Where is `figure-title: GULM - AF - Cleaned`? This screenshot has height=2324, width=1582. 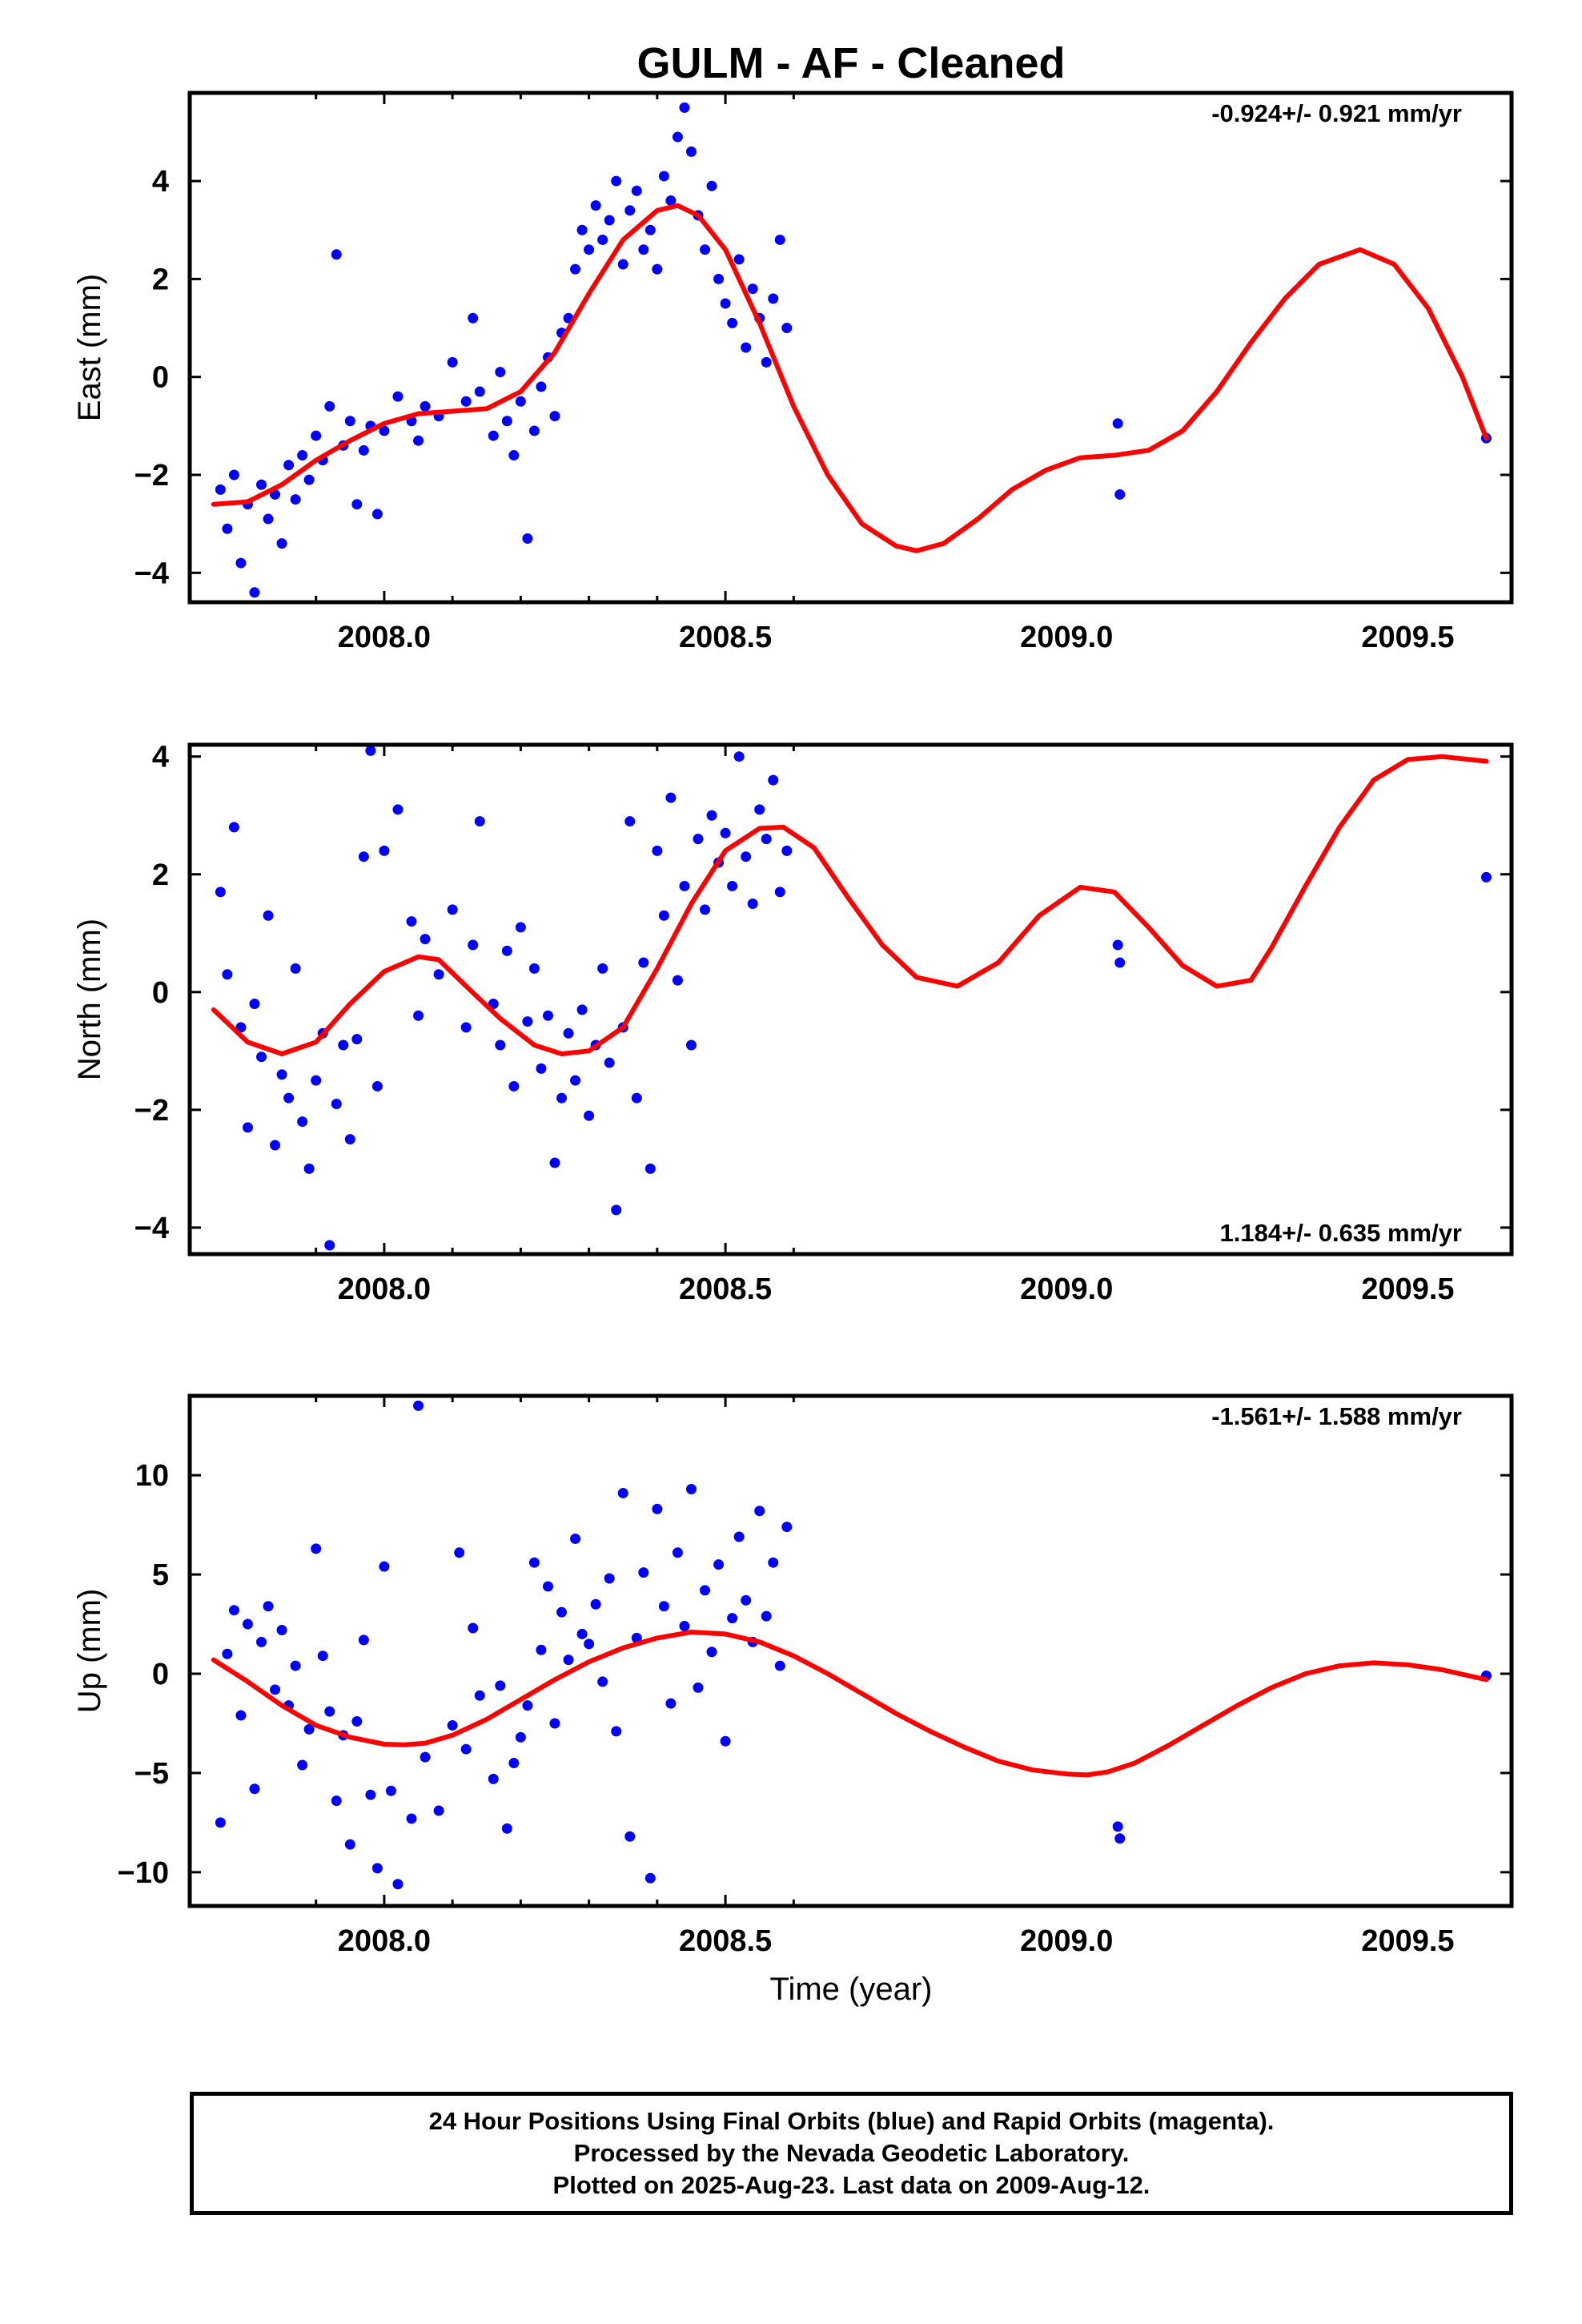
figure-title: GULM - AF - Cleaned is located at coordinates (851, 63).